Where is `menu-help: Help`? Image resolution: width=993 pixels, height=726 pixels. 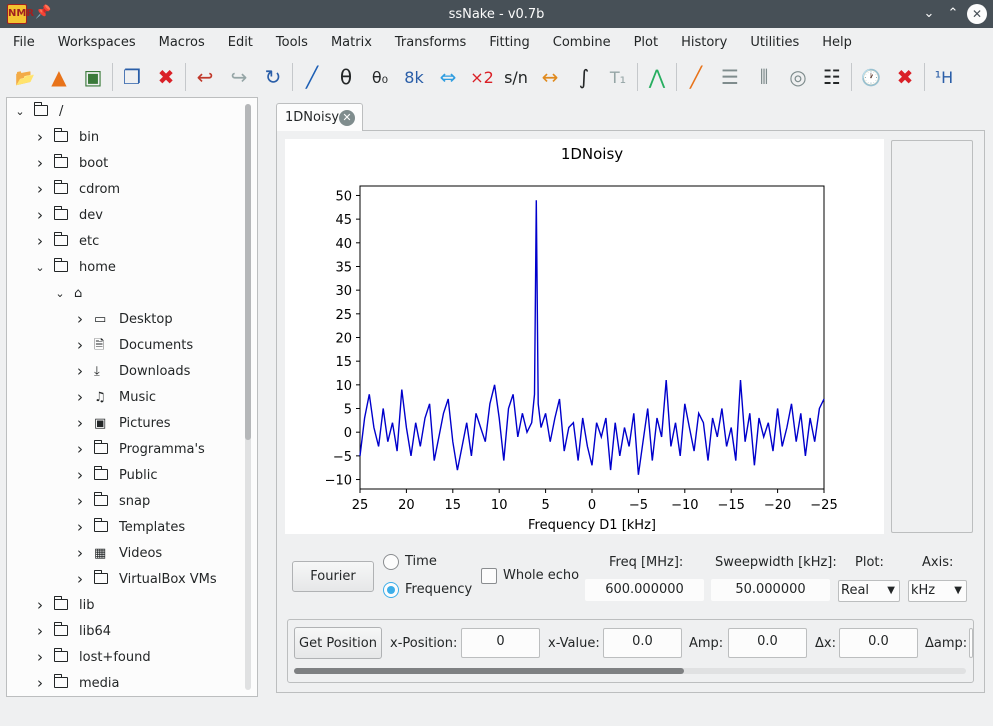 menu-help: Help is located at coordinates (837, 42).